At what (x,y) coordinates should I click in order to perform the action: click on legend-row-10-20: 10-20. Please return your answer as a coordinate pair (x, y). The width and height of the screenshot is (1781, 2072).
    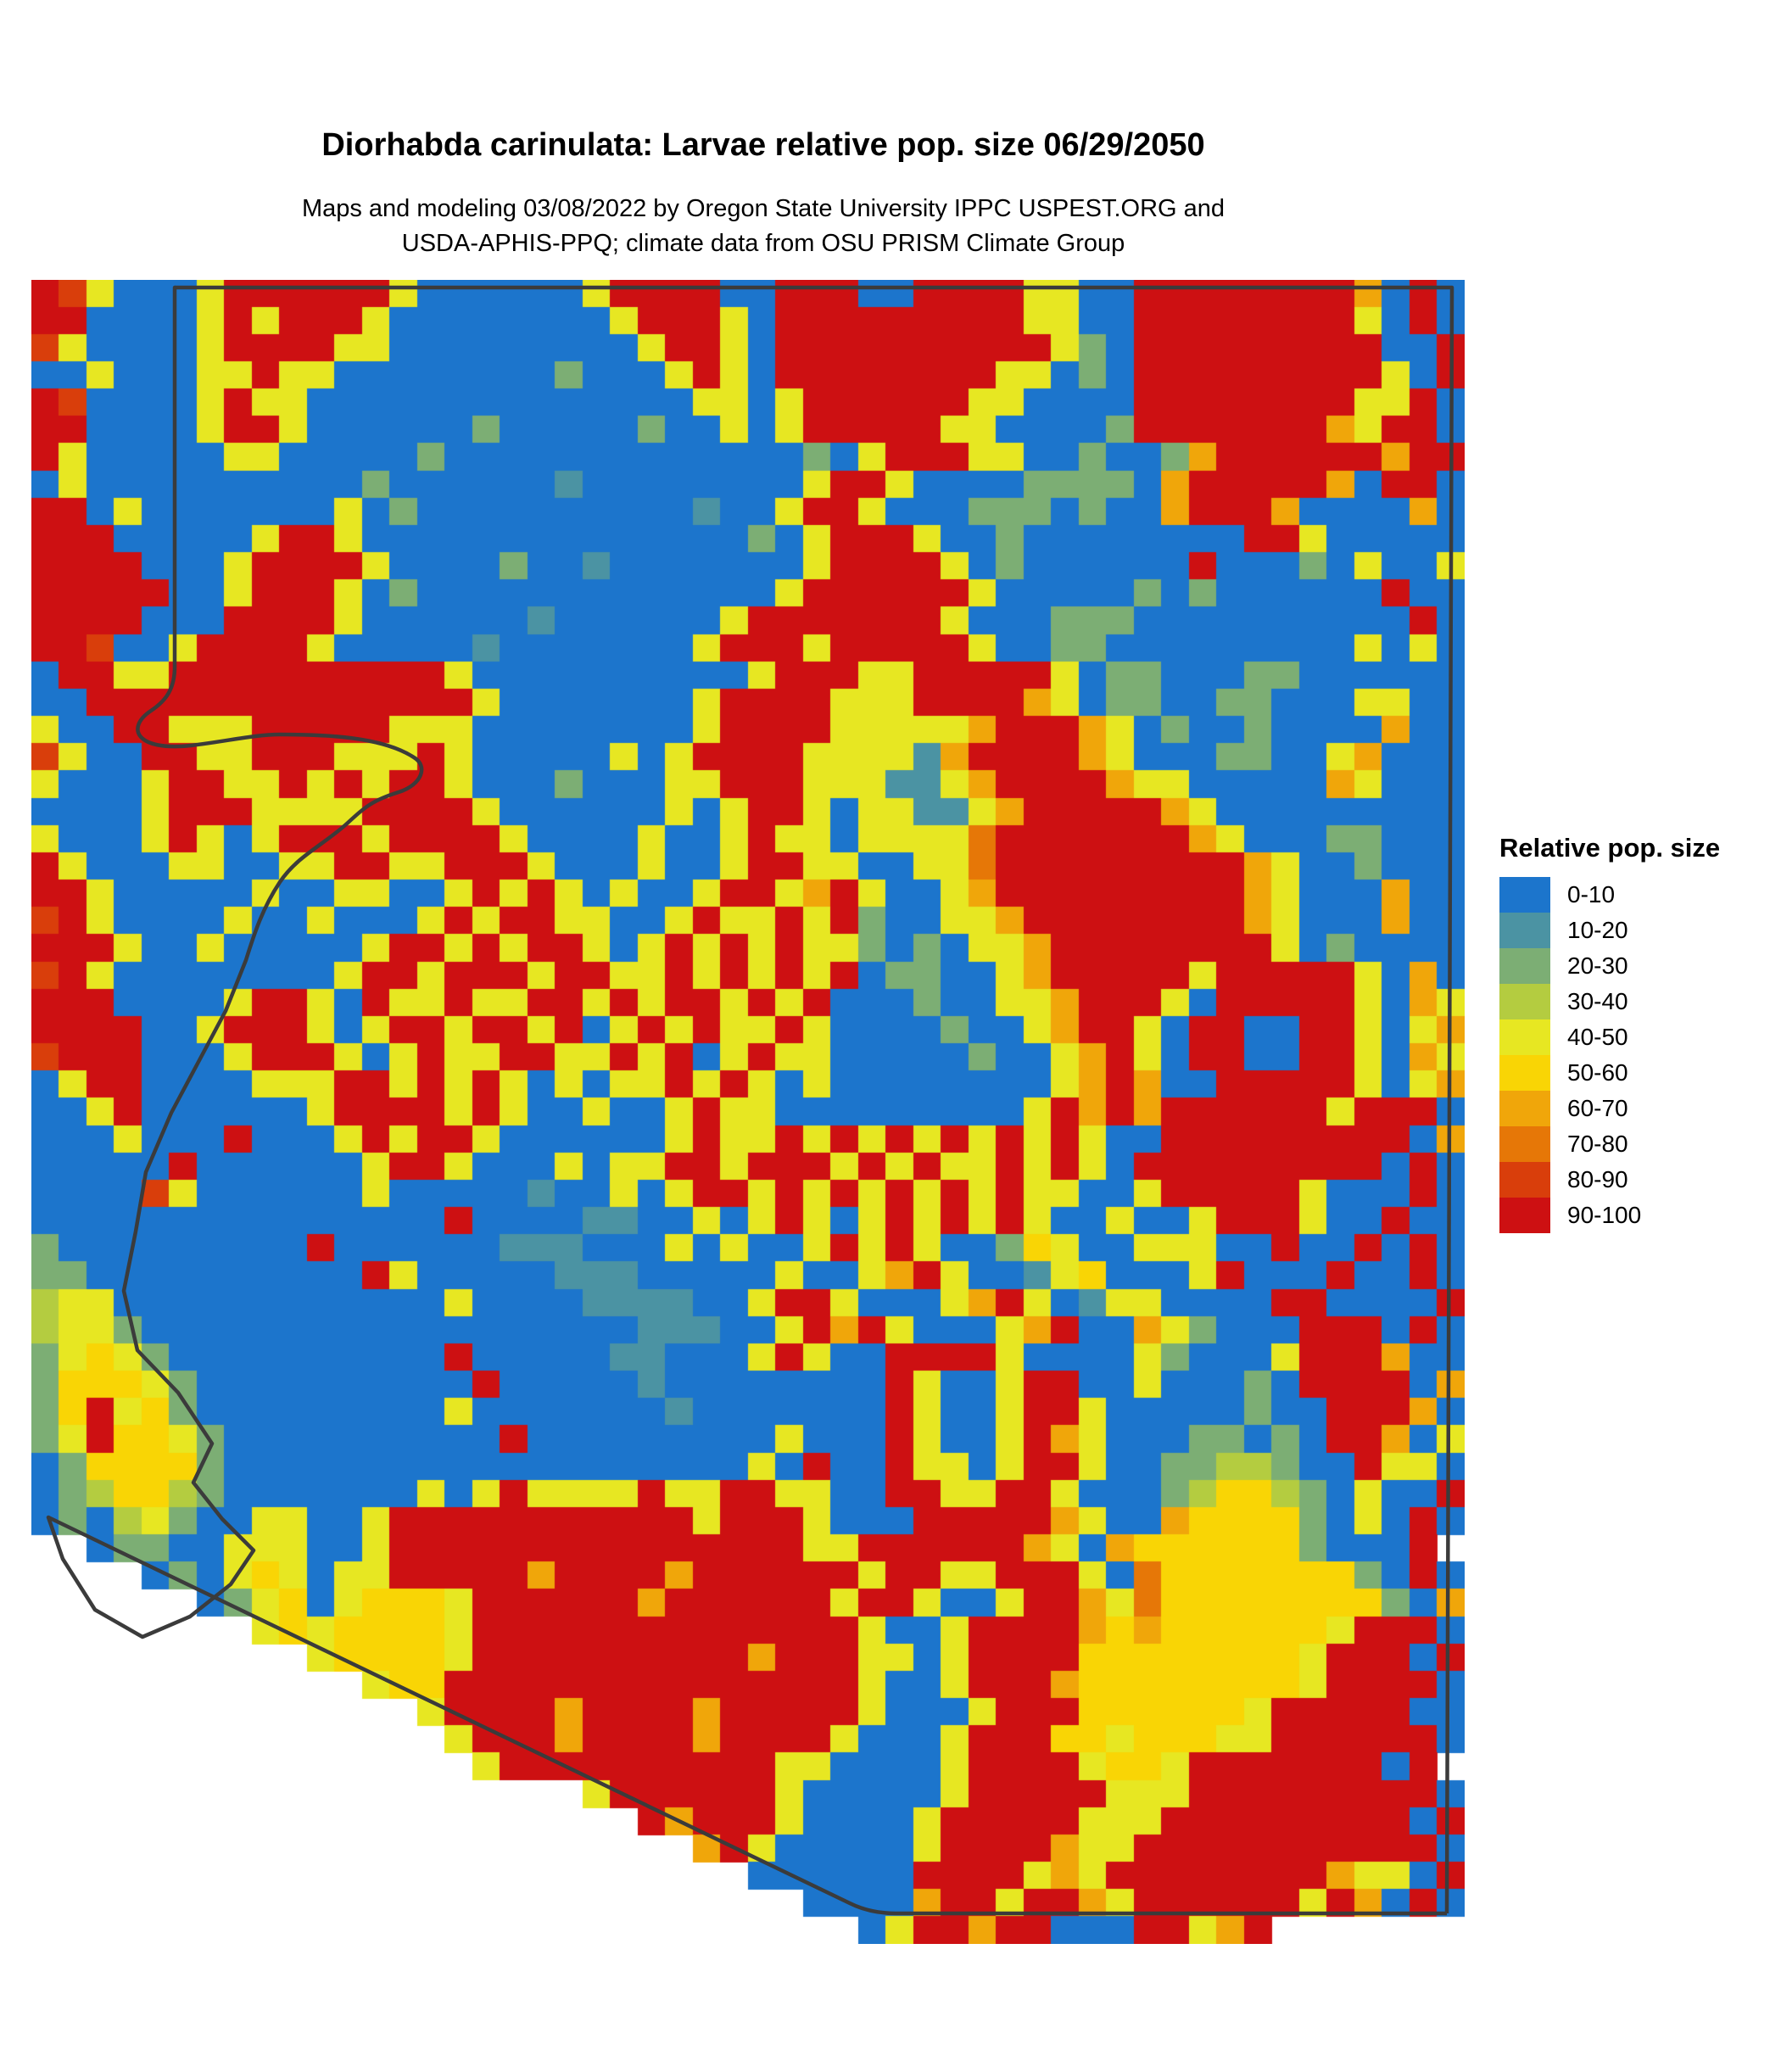
    Looking at the image, I should click on (1610, 930).